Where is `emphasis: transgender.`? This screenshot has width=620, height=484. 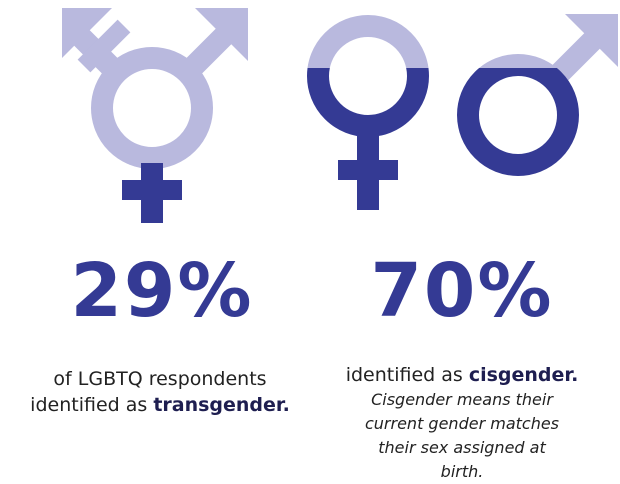
emphasis: transgender. is located at coordinates (221, 405).